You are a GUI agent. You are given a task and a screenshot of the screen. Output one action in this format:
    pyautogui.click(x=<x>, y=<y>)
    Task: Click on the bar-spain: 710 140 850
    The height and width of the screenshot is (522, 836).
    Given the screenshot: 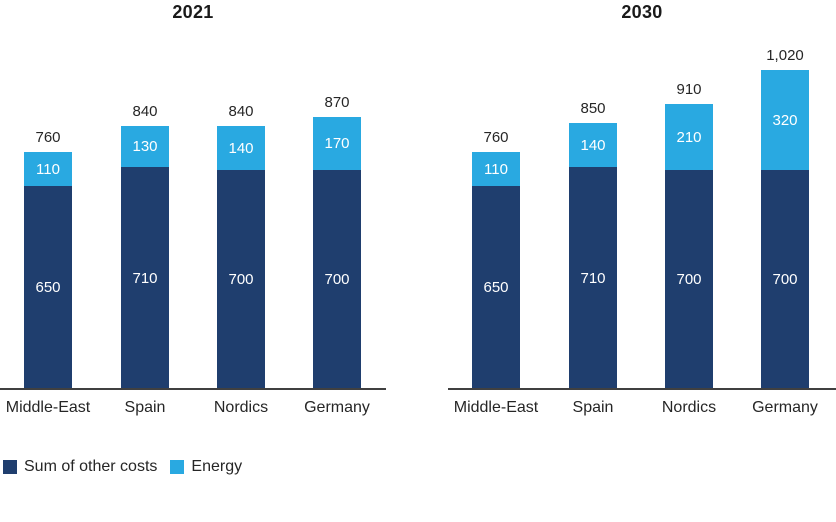 What is the action you would take?
    pyautogui.click(x=593, y=244)
    